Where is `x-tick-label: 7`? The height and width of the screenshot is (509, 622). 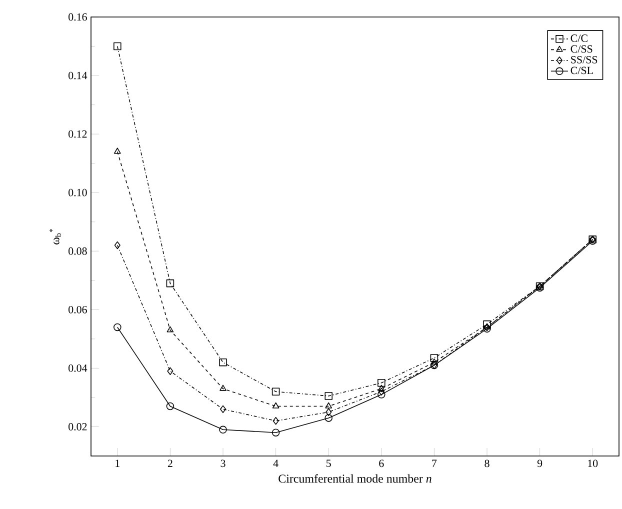
x-tick-label: 7 is located at coordinates (434, 463).